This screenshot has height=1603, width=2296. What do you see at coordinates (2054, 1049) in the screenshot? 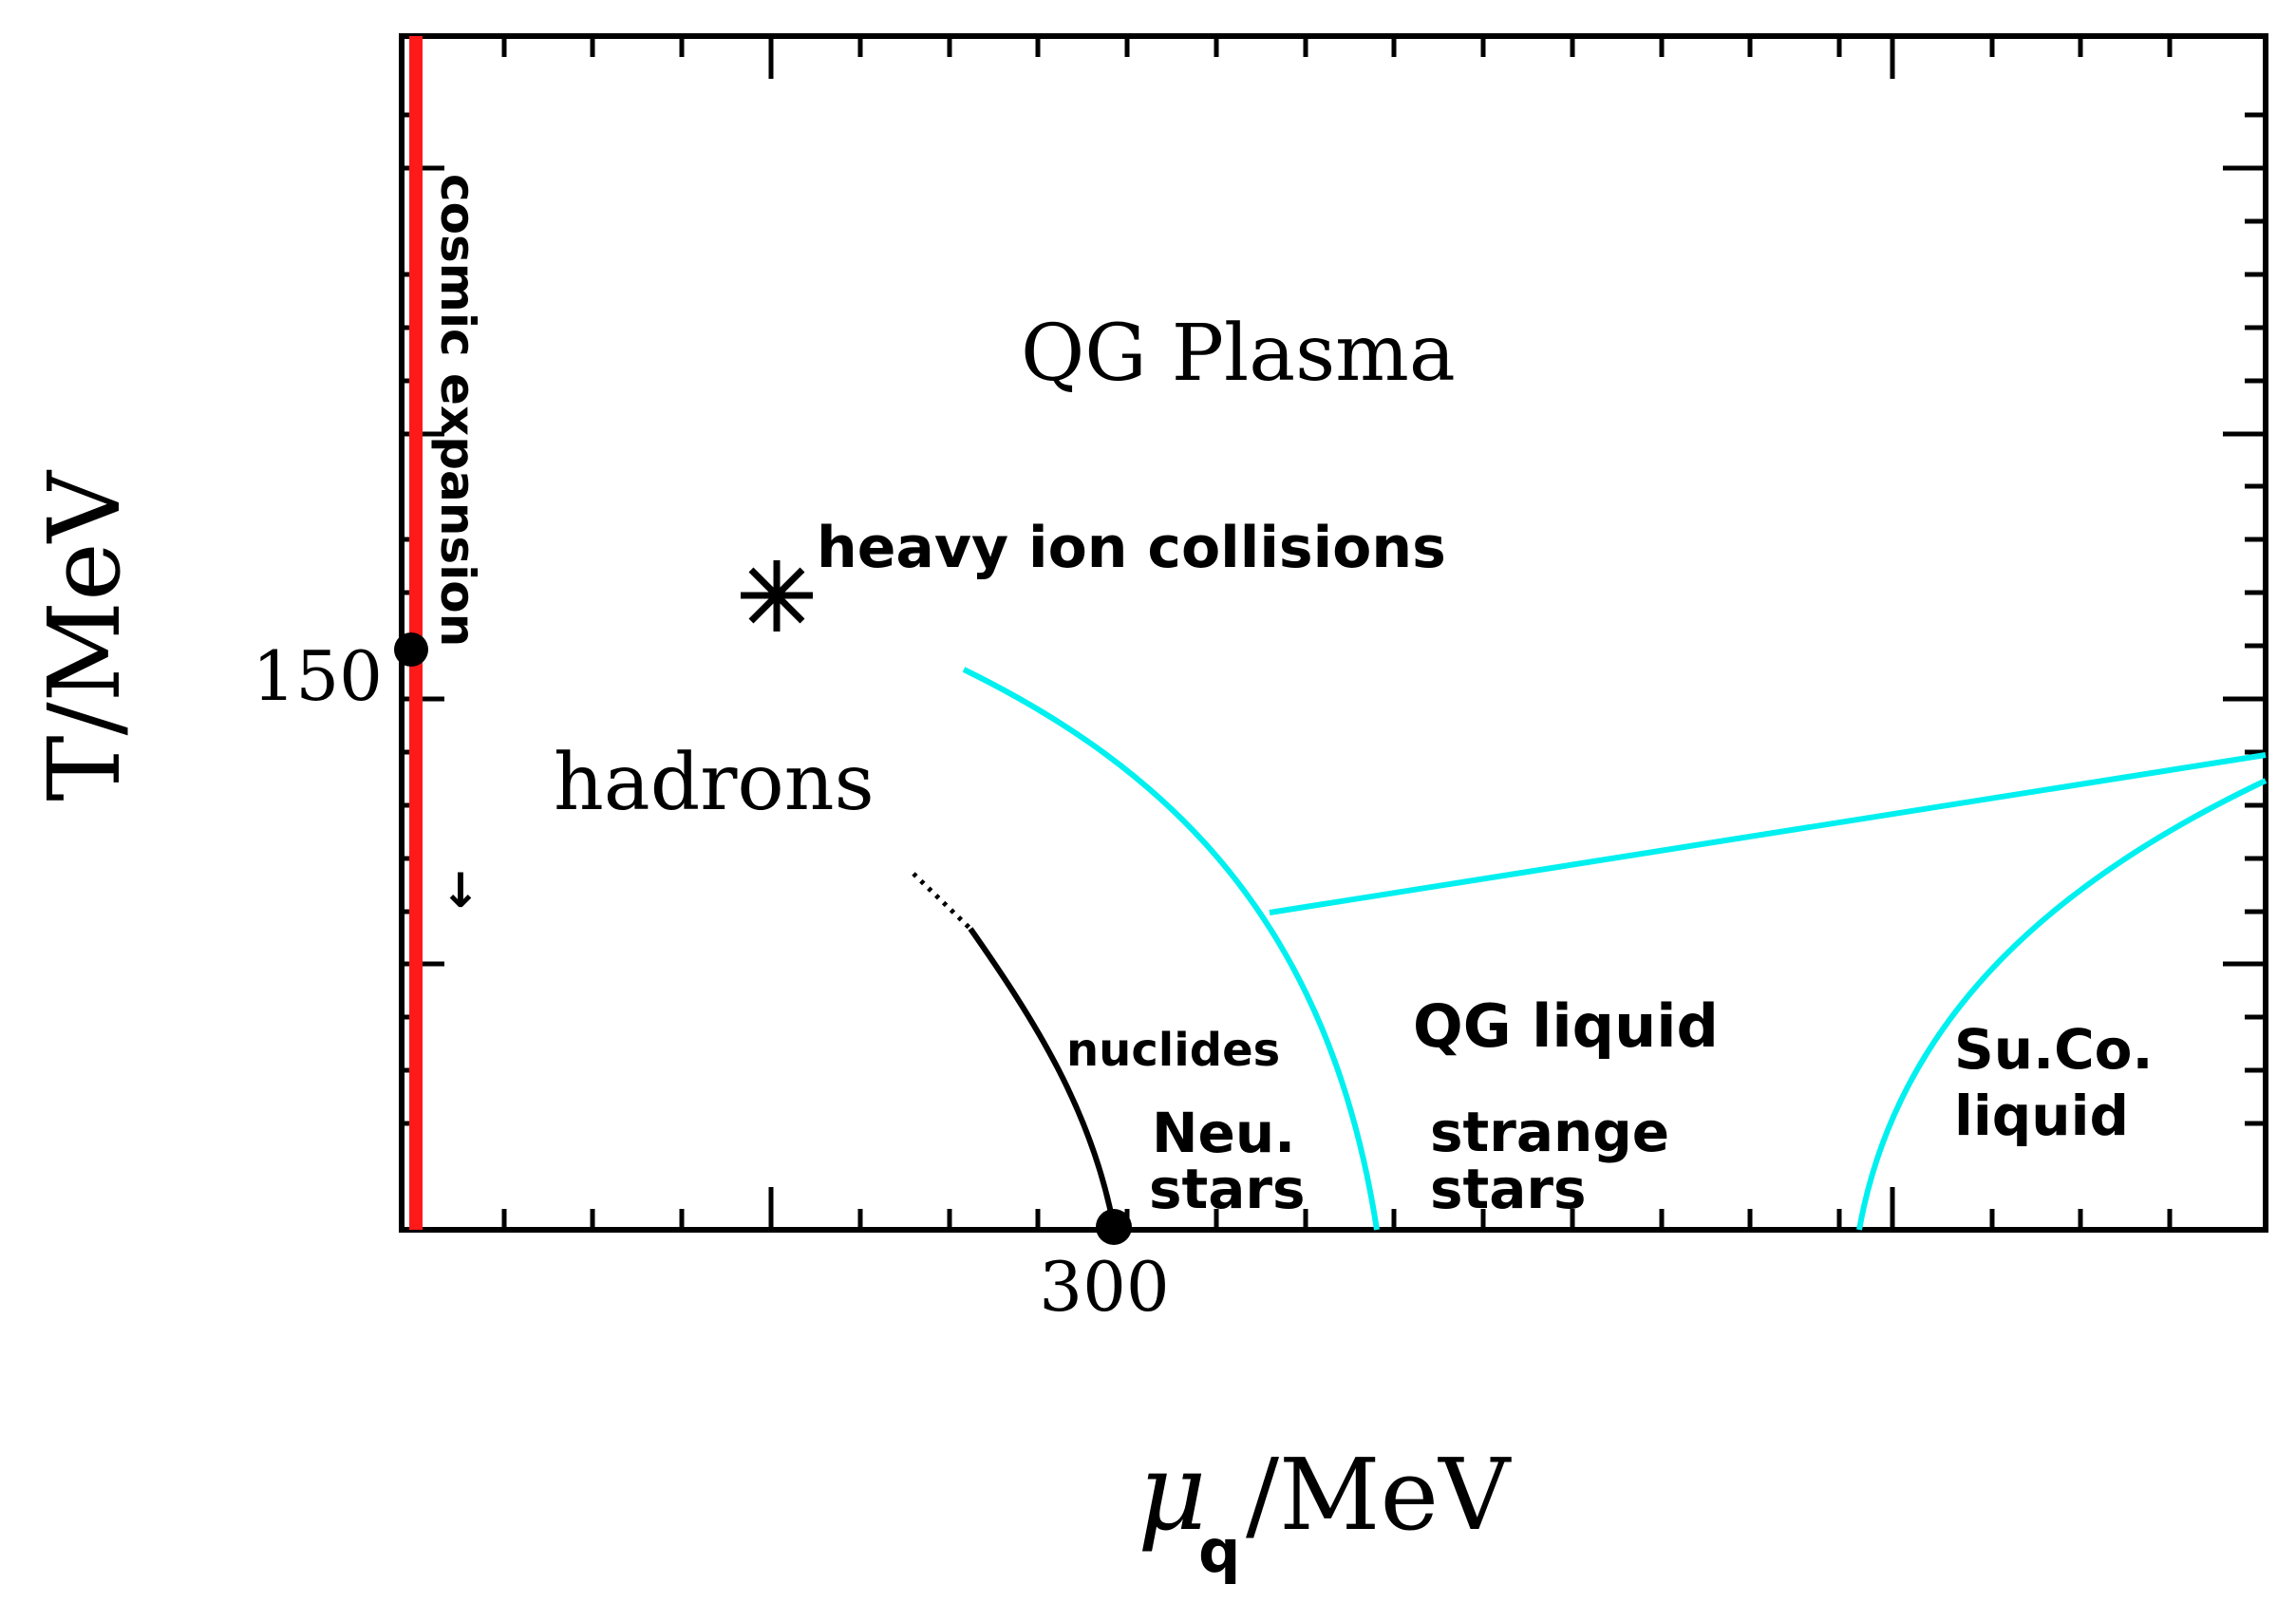
I see `suco-liquid-label-1: Su.Co.` at bounding box center [2054, 1049].